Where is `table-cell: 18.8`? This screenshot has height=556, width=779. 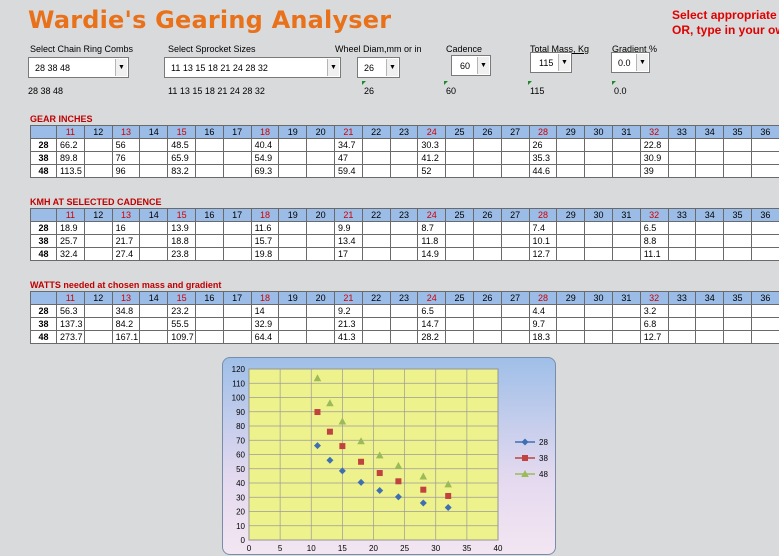
table-cell: 18.8 is located at coordinates (181, 241).